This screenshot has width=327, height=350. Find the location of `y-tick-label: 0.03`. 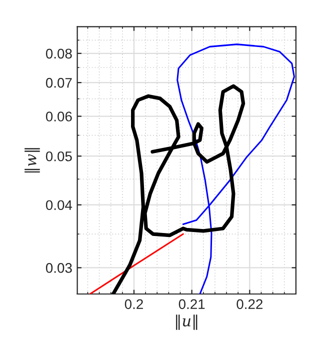

y-tick-label: 0.03 is located at coordinates (59, 268).